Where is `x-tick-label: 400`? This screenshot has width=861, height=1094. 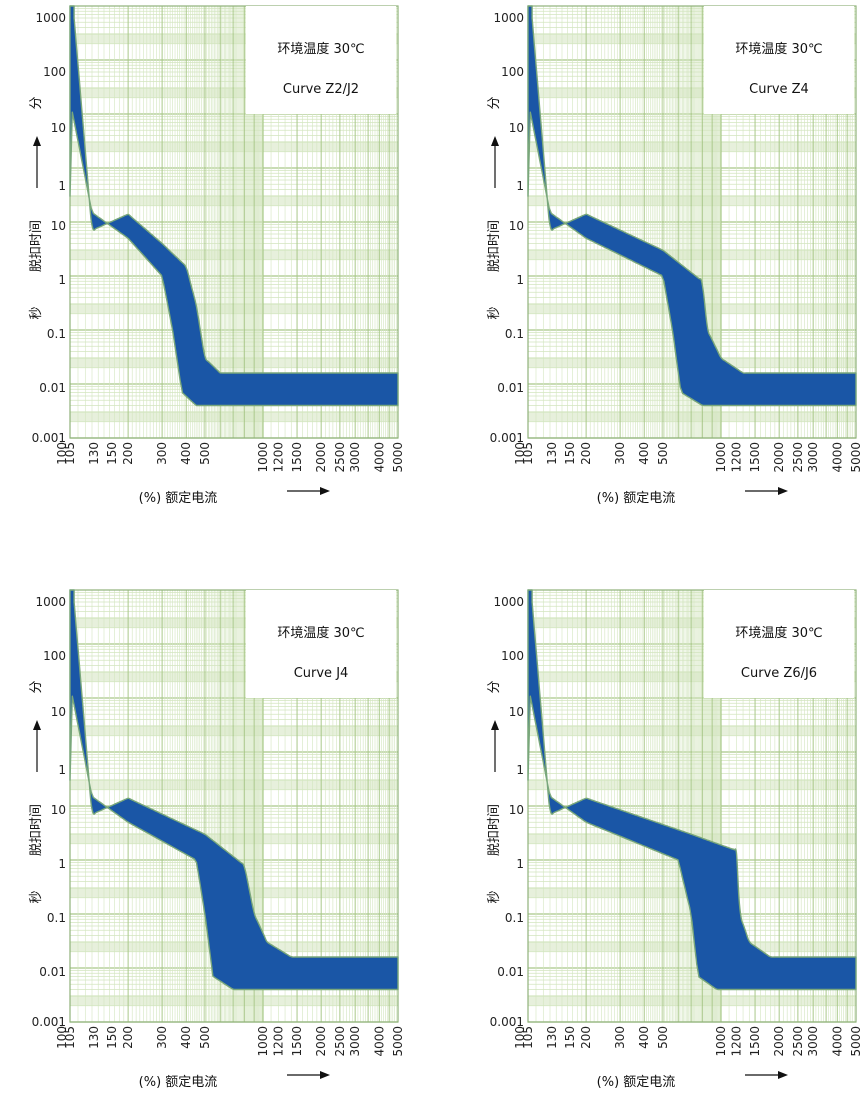 x-tick-label: 400 is located at coordinates (644, 1037).